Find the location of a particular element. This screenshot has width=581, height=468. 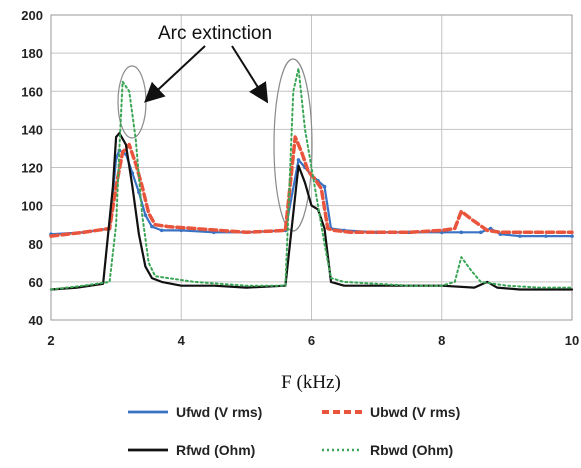

x-tick-10: 10 is located at coordinates (572, 340).